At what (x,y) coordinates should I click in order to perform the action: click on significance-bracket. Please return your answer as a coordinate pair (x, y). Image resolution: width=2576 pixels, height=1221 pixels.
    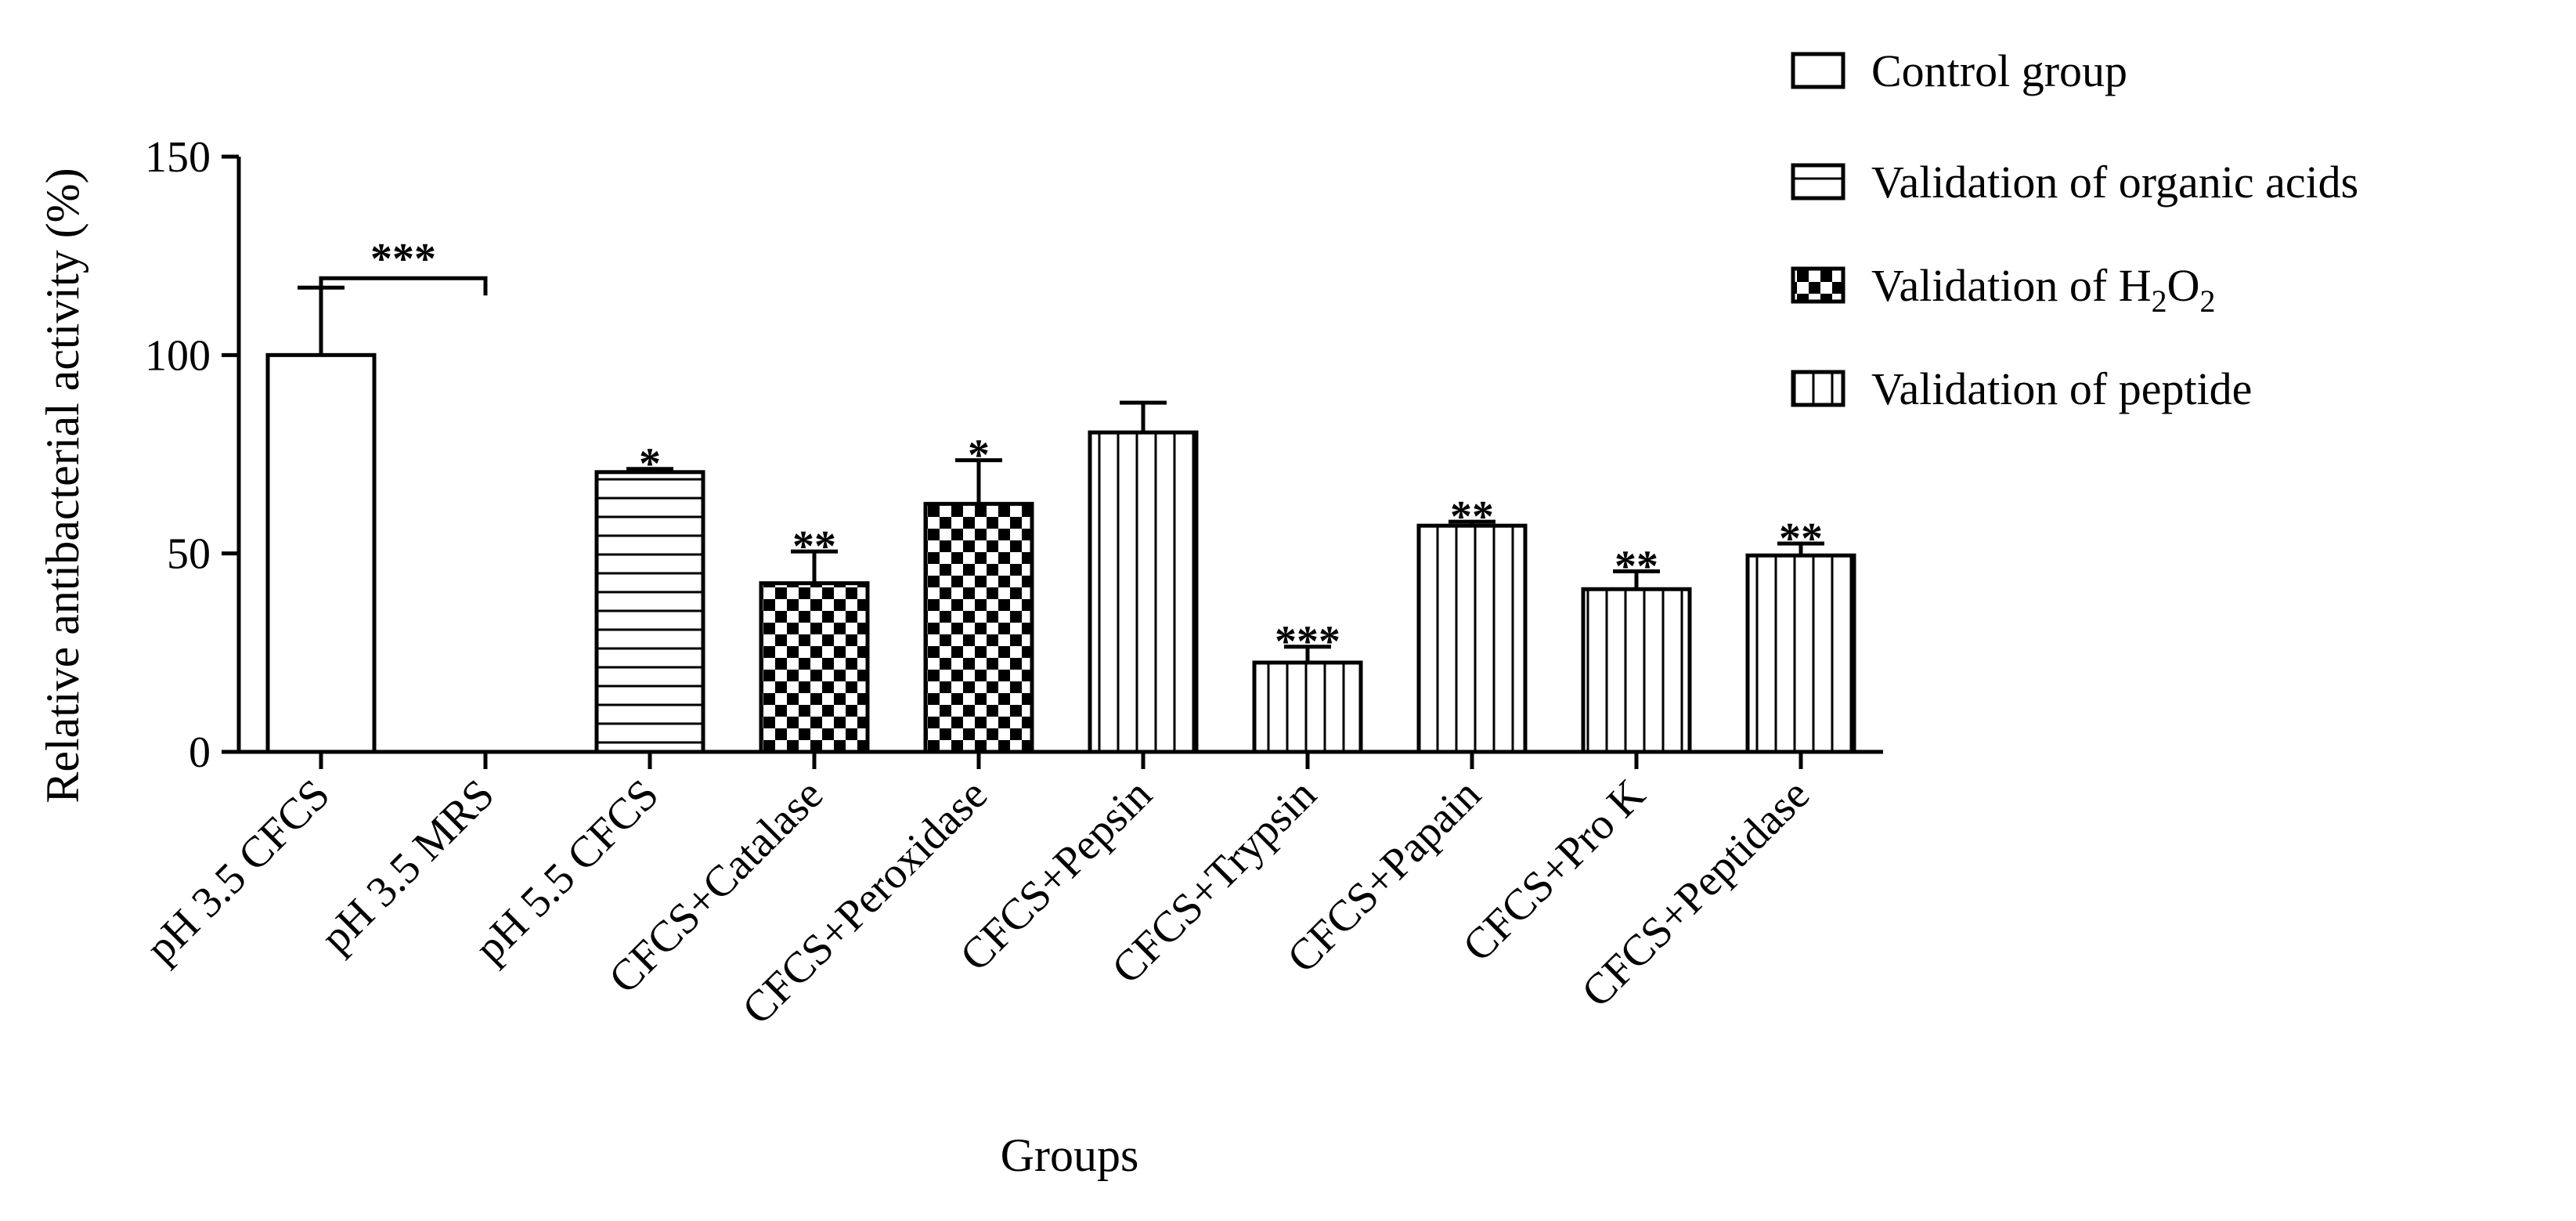
    Looking at the image, I should click on (403, 286).